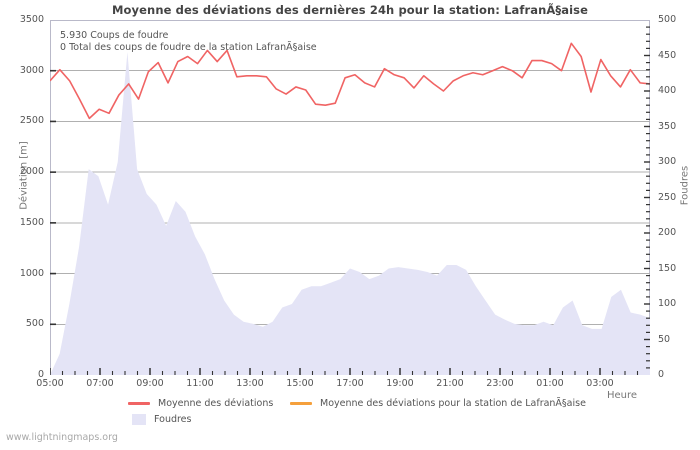 This screenshot has width=700, height=450. I want to click on x-axis-tick: 03:00, so click(600, 383).